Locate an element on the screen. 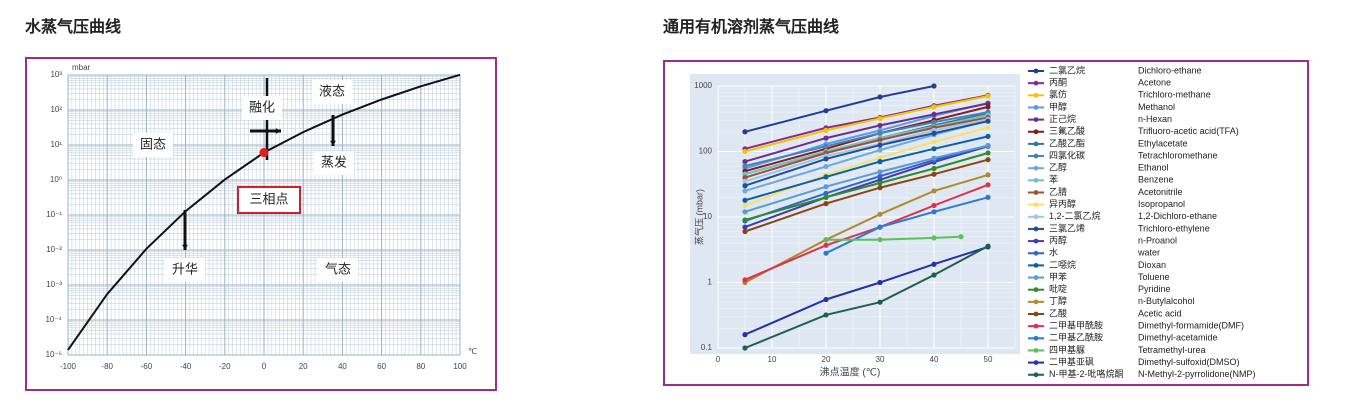 This screenshot has height=412, width=1352. x-axis-label: 沸点温度 (℃) is located at coordinates (850, 372).